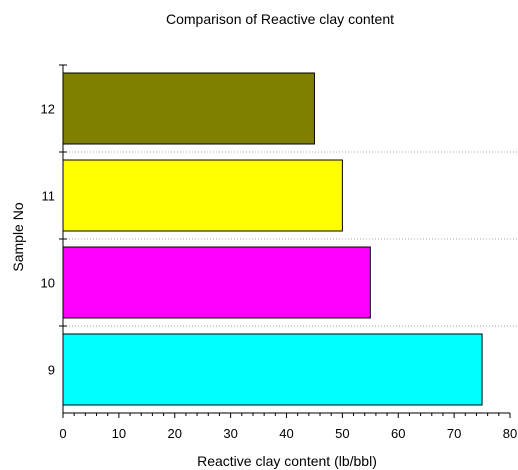 This screenshot has width=518, height=470. Describe the element at coordinates (48, 109) in the screenshot. I see `y-tick-label: 12` at that location.